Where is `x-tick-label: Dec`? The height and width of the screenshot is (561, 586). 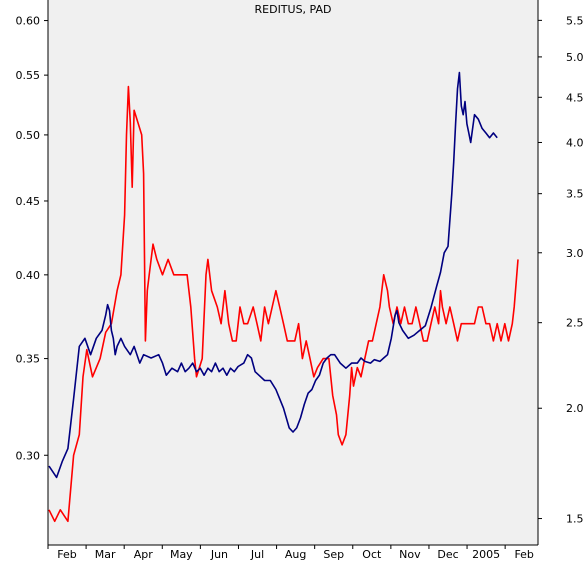
x-tick-label: Dec is located at coordinates (447, 554).